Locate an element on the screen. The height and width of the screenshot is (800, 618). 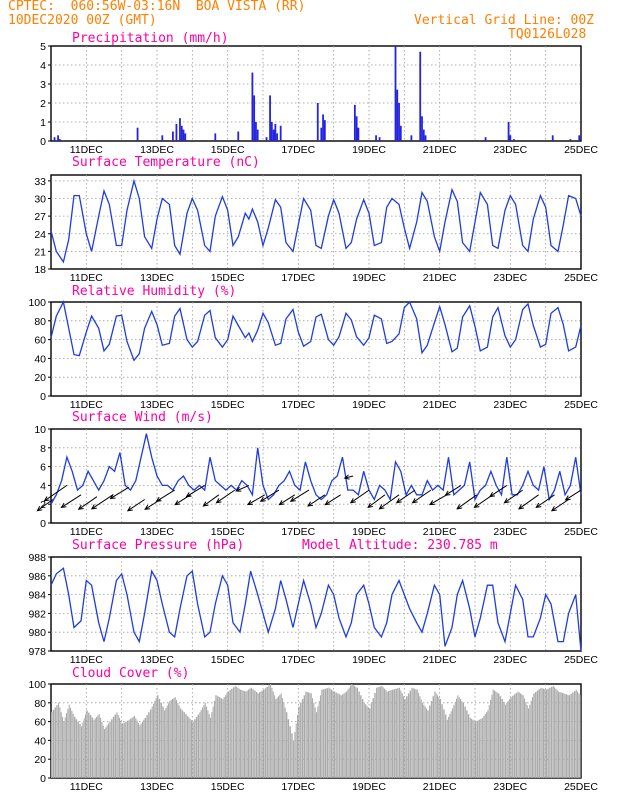
temp-xtick-label: 25DEC is located at coordinates (581, 278).